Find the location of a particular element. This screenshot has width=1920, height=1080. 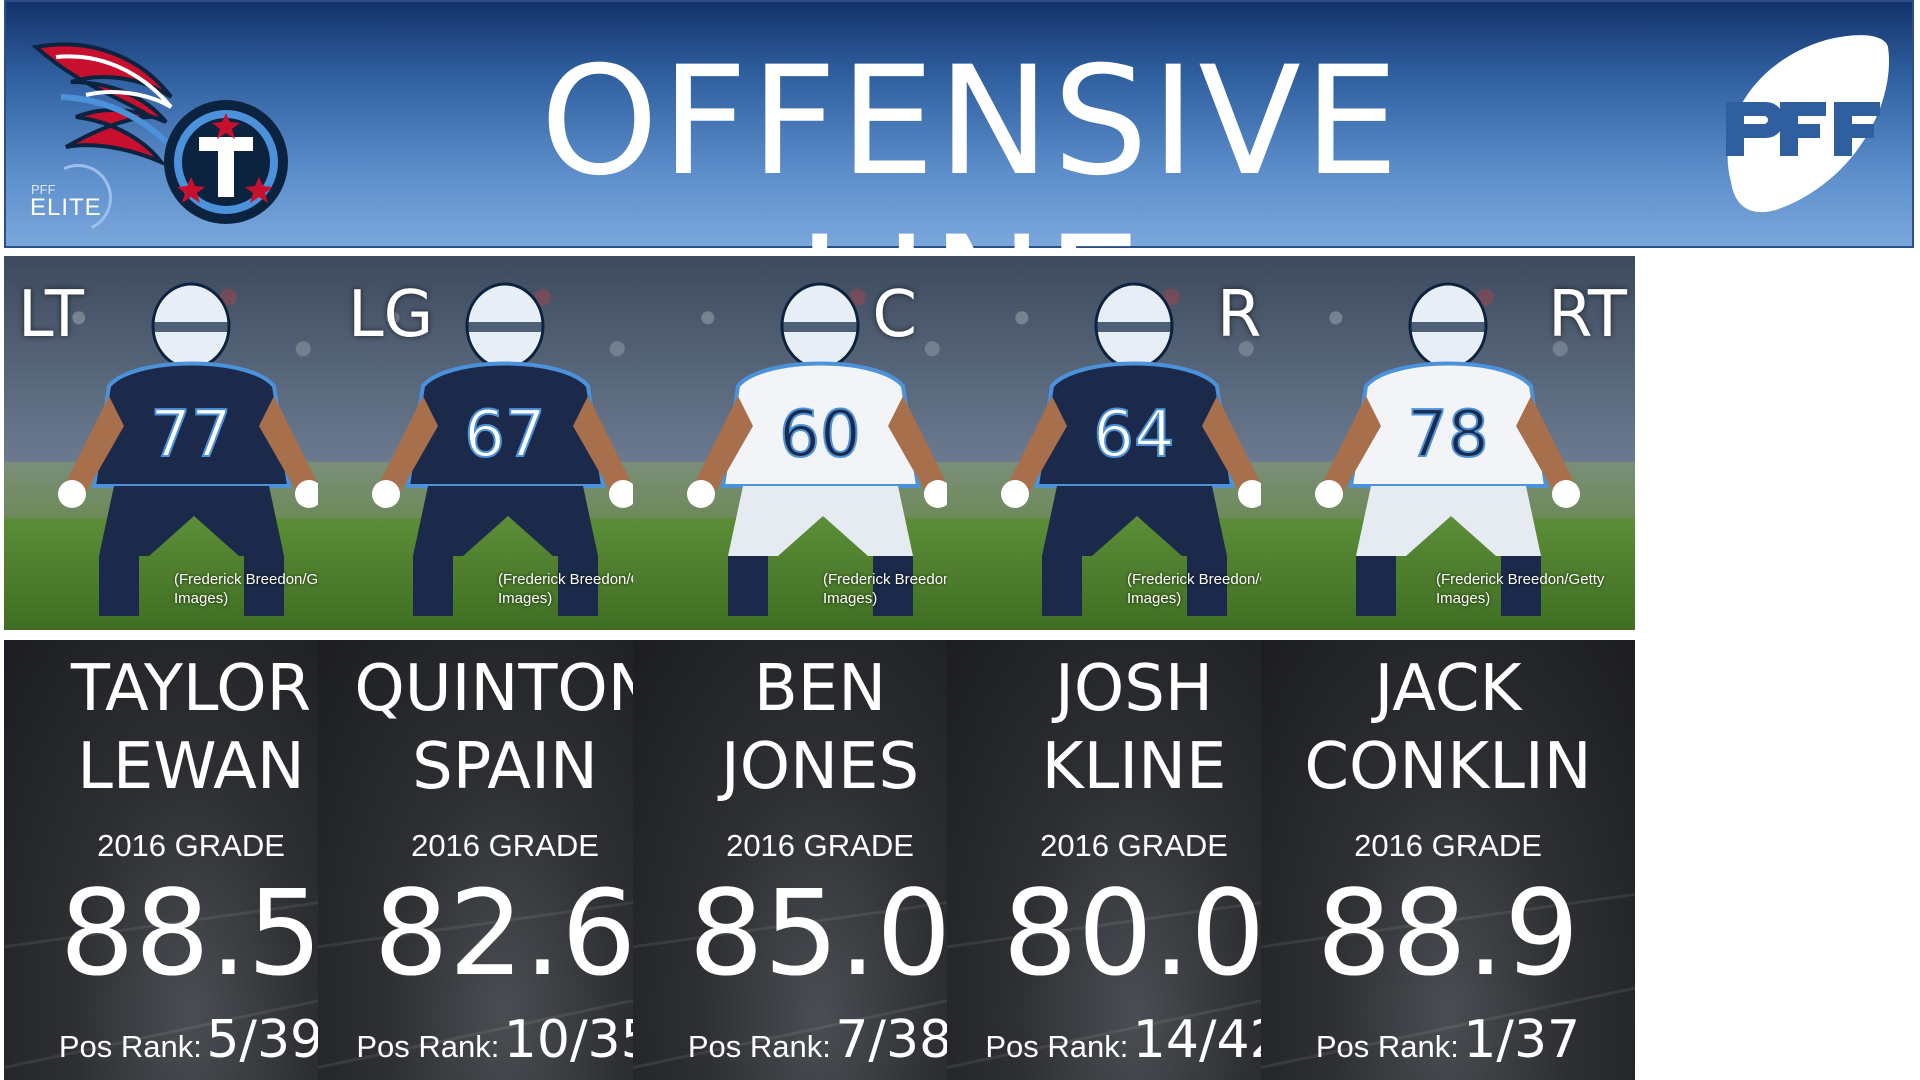

position-rank-value: 7/38 is located at coordinates (894, 1040).